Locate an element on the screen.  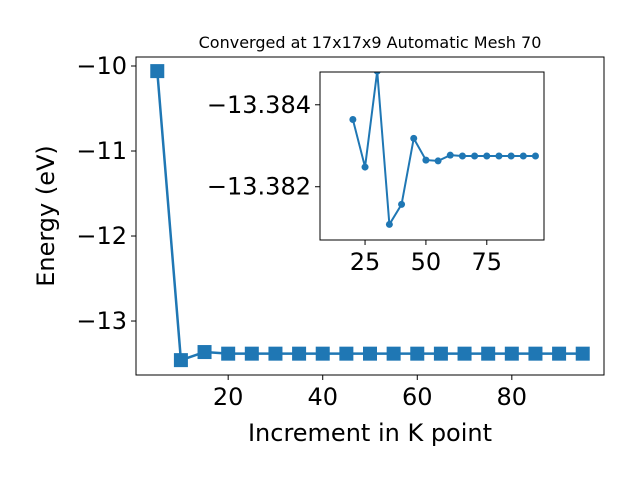
x-tick-label: 50 is located at coordinates (426, 262).